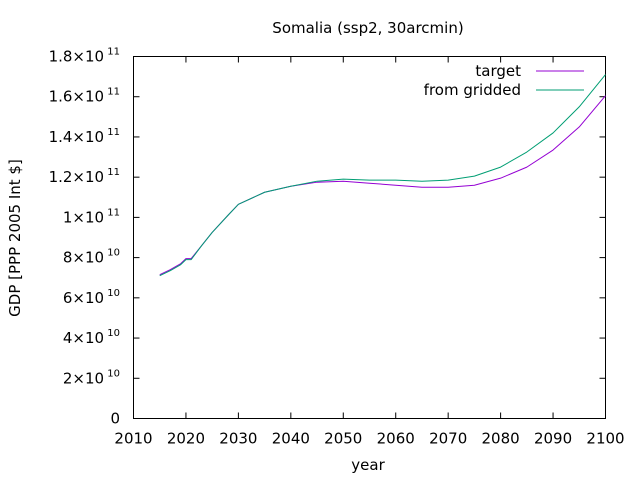 The height and width of the screenshot is (480, 640). What do you see at coordinates (186, 439) in the screenshot?
I see `x-tick-label: 2020` at bounding box center [186, 439].